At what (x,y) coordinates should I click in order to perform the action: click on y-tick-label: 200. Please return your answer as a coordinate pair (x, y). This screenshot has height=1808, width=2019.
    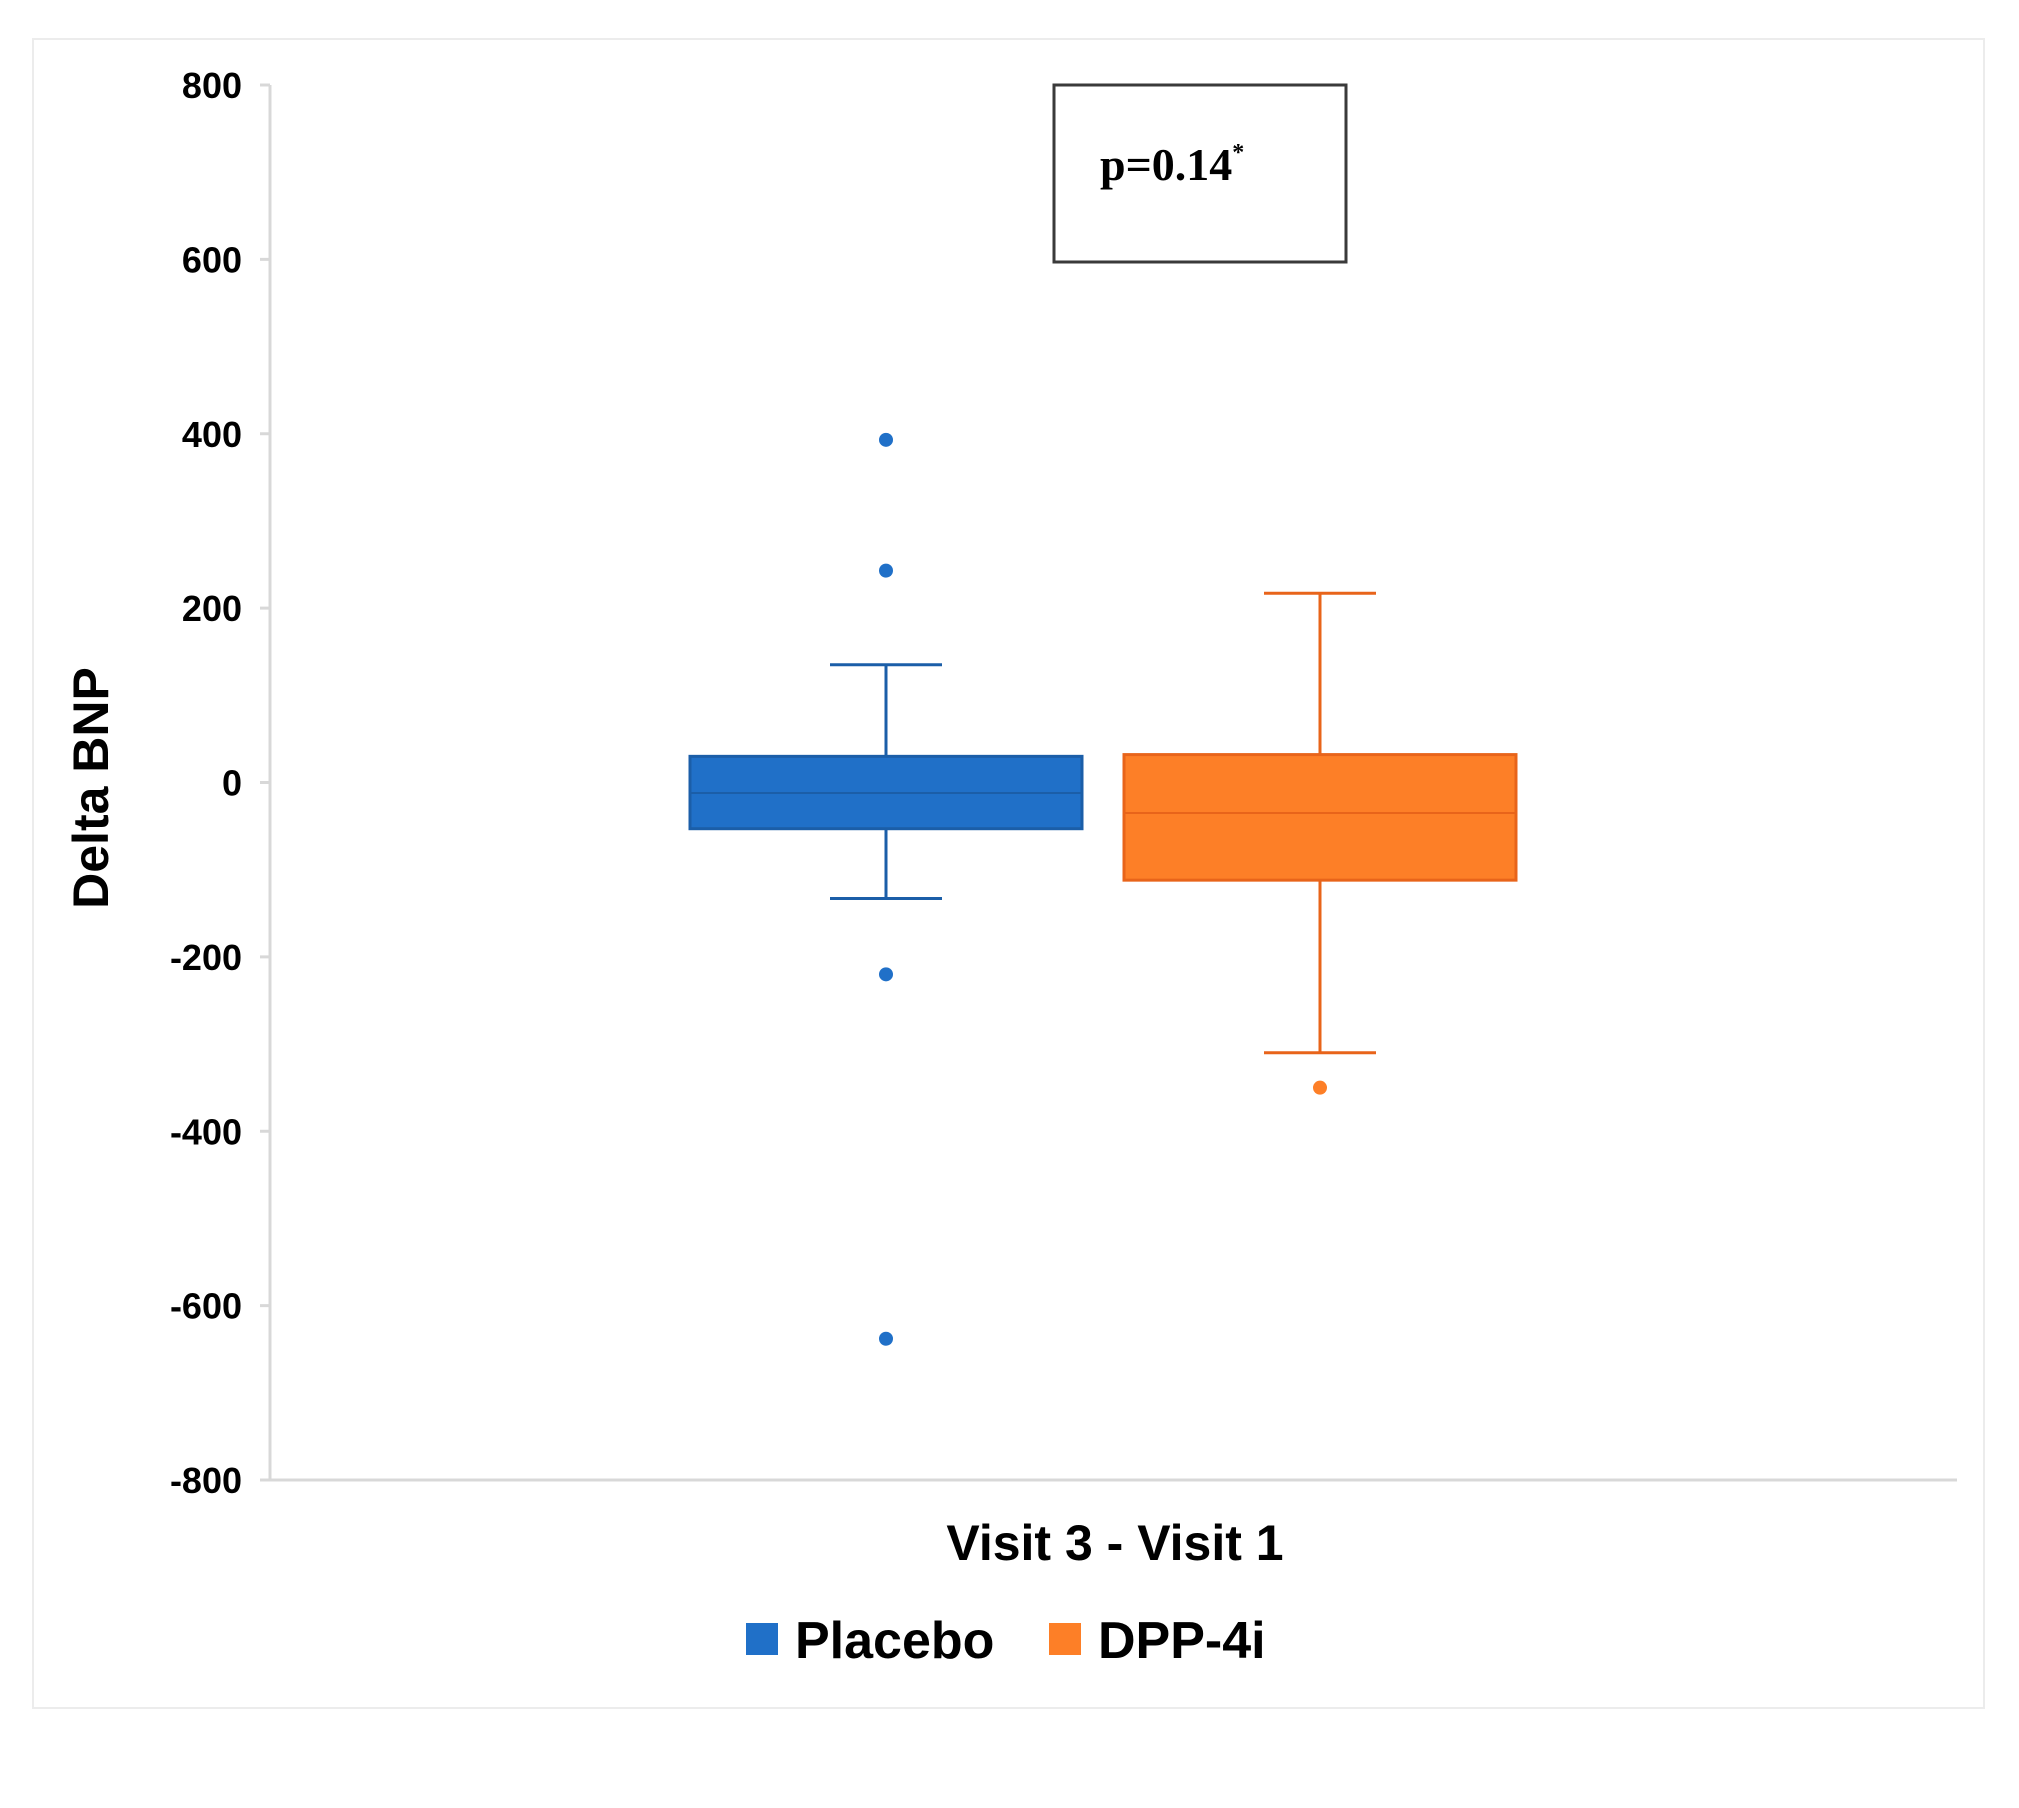
    Looking at the image, I should click on (212, 608).